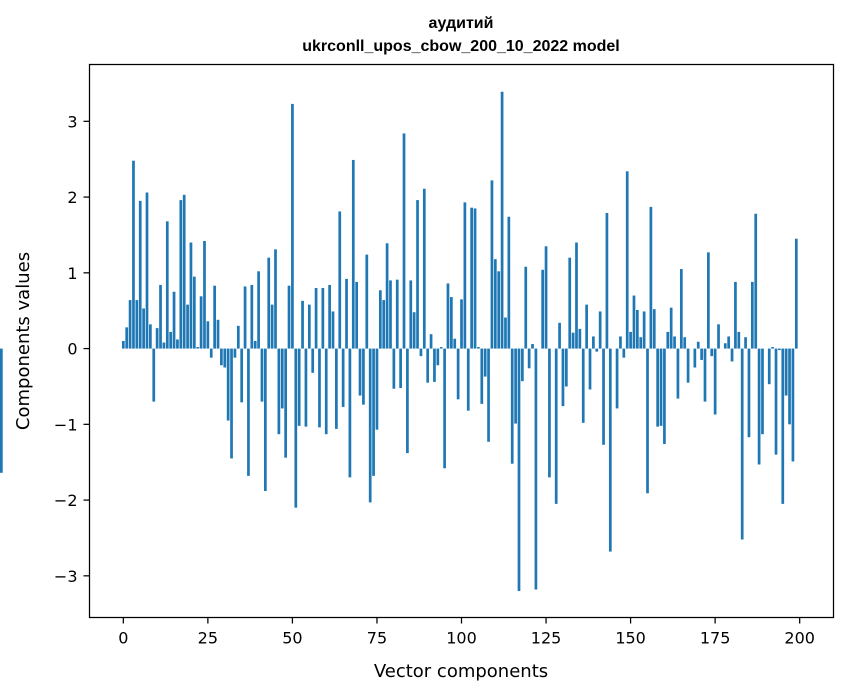 The width and height of the screenshot is (847, 696). What do you see at coordinates (461, 638) in the screenshot?
I see `x-tick-label: 100` at bounding box center [461, 638].